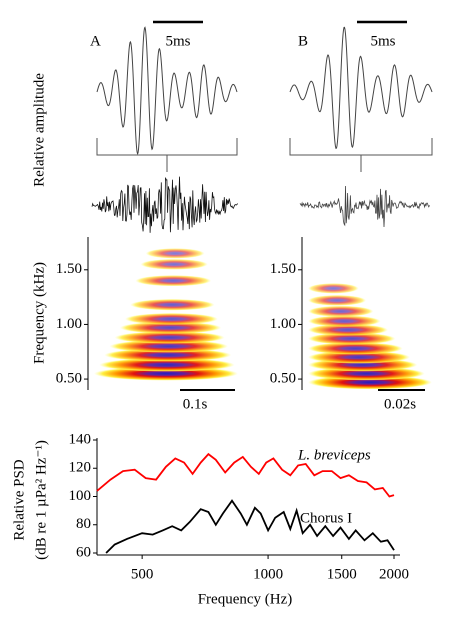 This screenshot has height=617, width=450. What do you see at coordinates (342, 574) in the screenshot?
I see `x-tick-label: 1500` at bounding box center [342, 574].